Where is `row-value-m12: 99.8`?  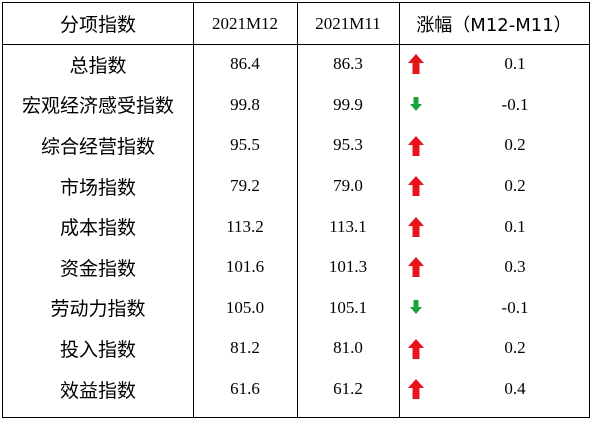 row-value-m12: 99.8 is located at coordinates (245, 104).